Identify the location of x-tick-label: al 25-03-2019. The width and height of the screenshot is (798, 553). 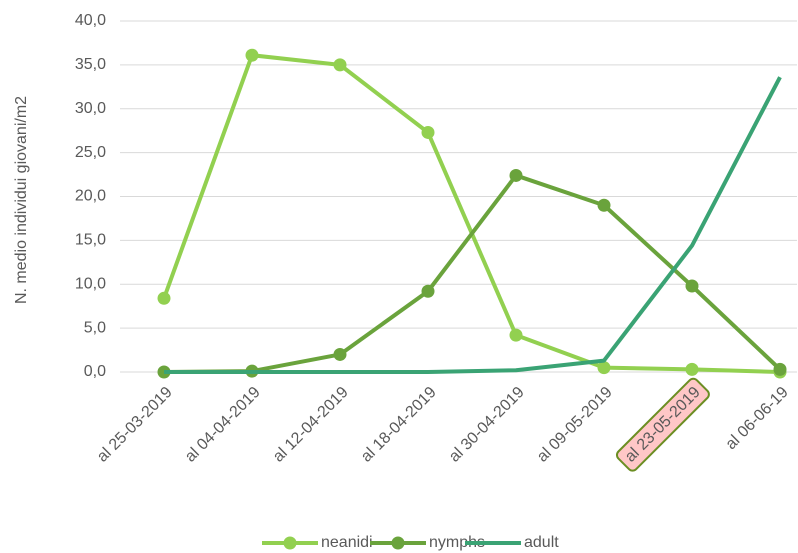
(135, 425).